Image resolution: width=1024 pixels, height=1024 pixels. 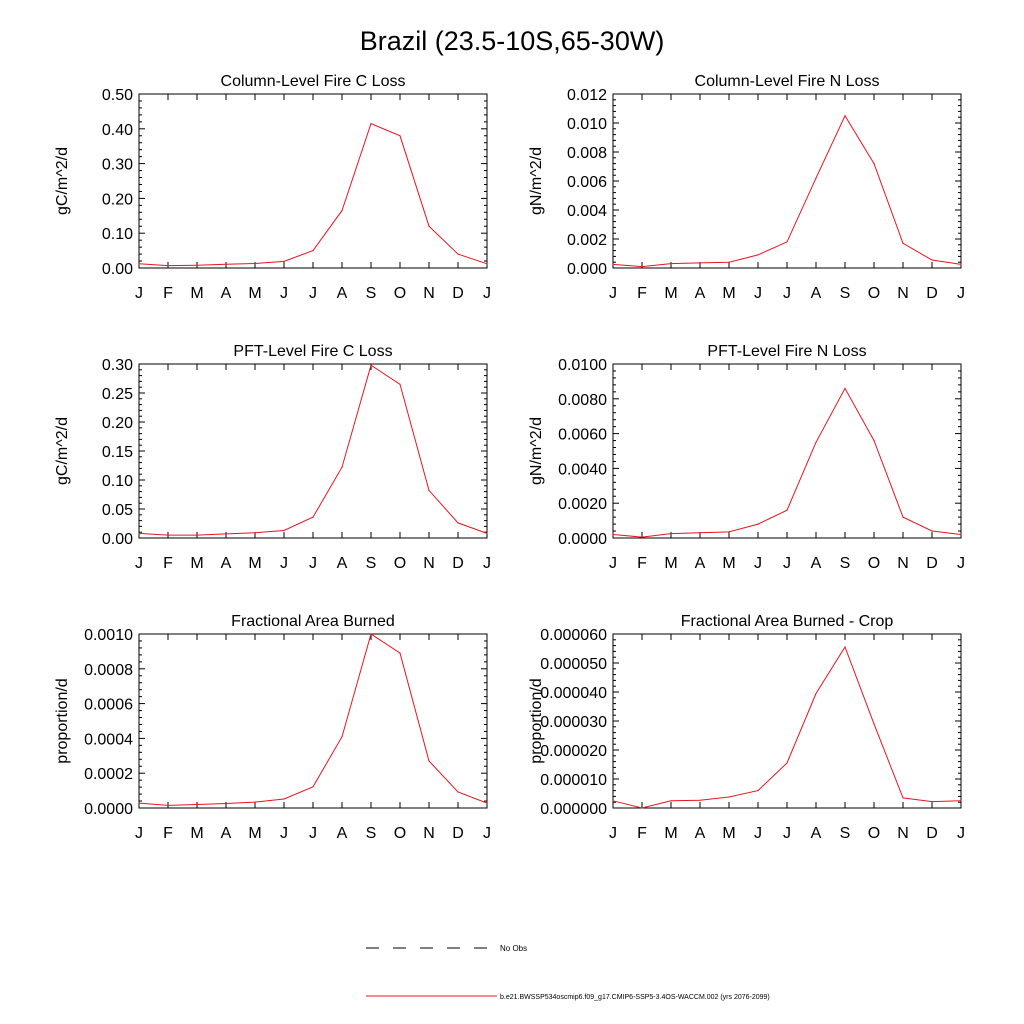 I want to click on y-tick-label: 0.008, so click(x=587, y=153).